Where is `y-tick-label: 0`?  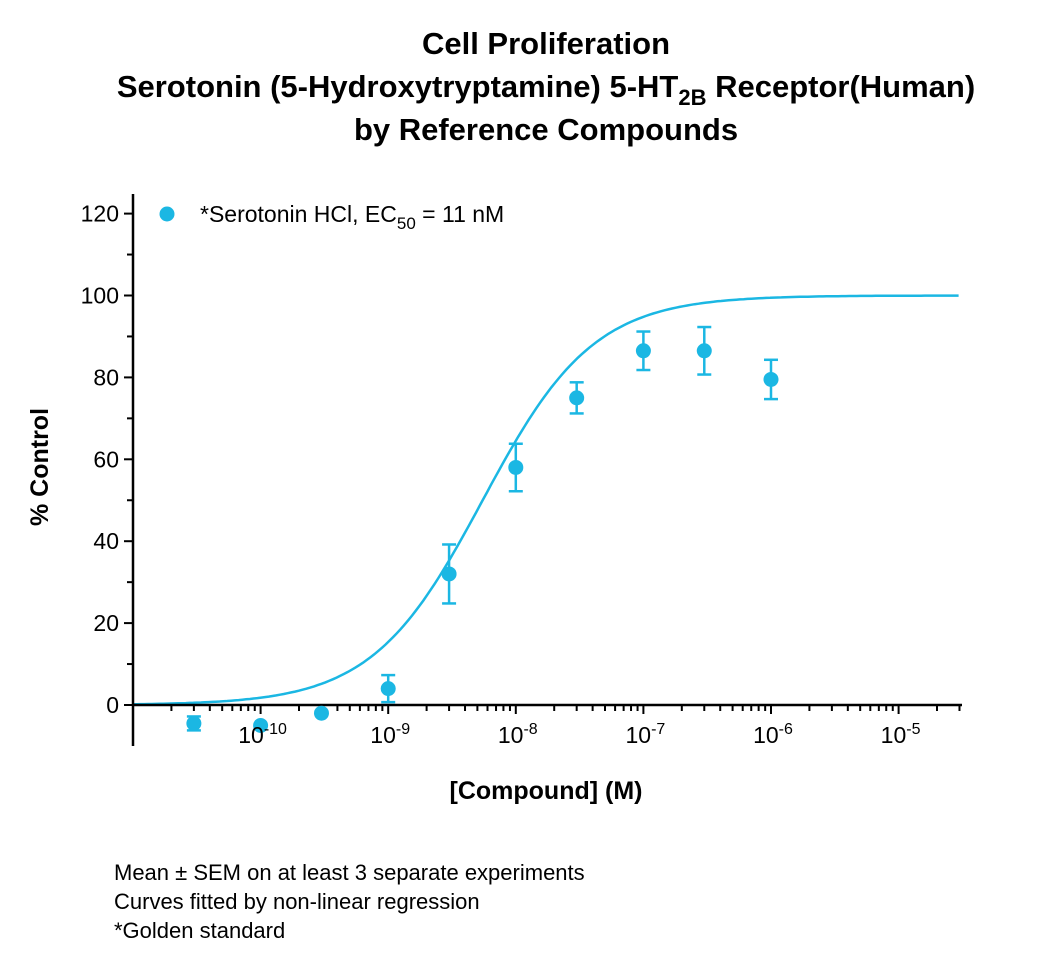
y-tick-label: 0 is located at coordinates (112, 705).